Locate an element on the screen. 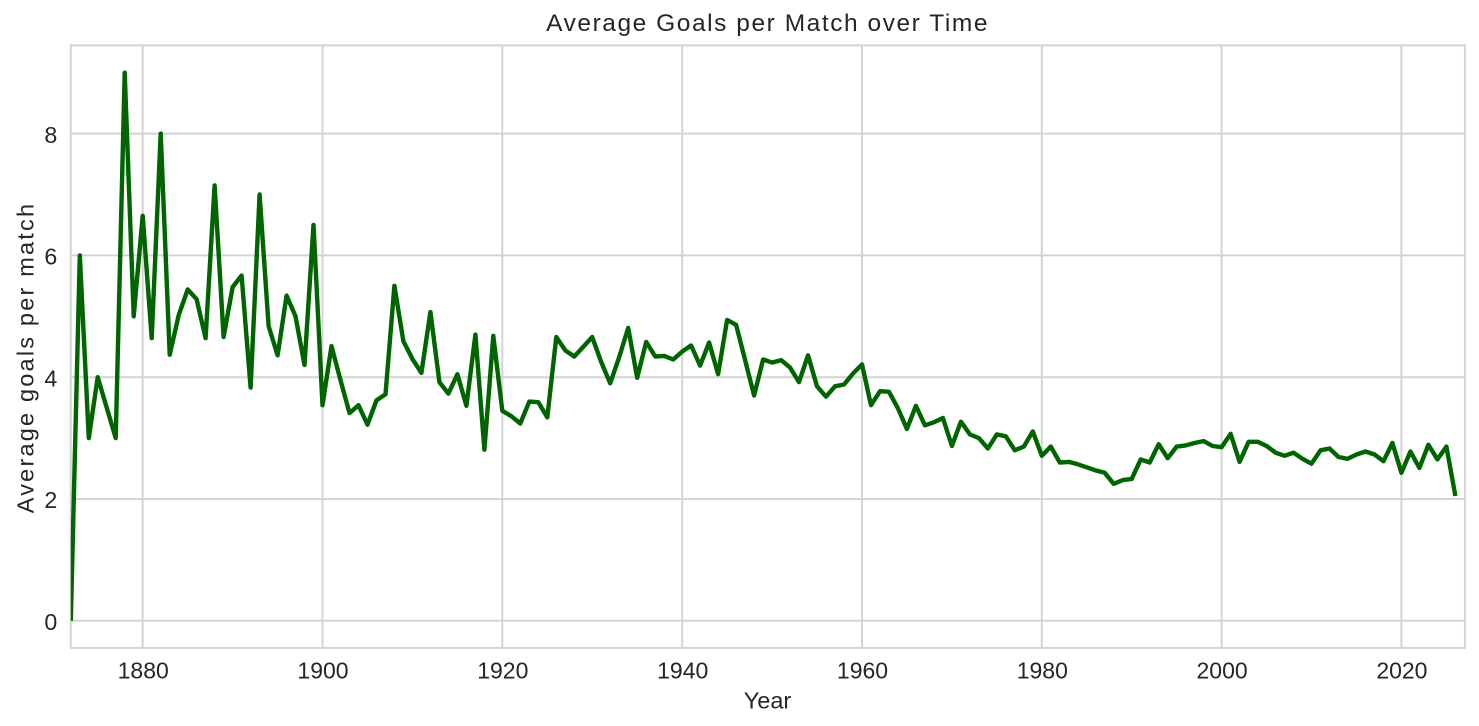  svg-text: Year is located at coordinates (768, 700).